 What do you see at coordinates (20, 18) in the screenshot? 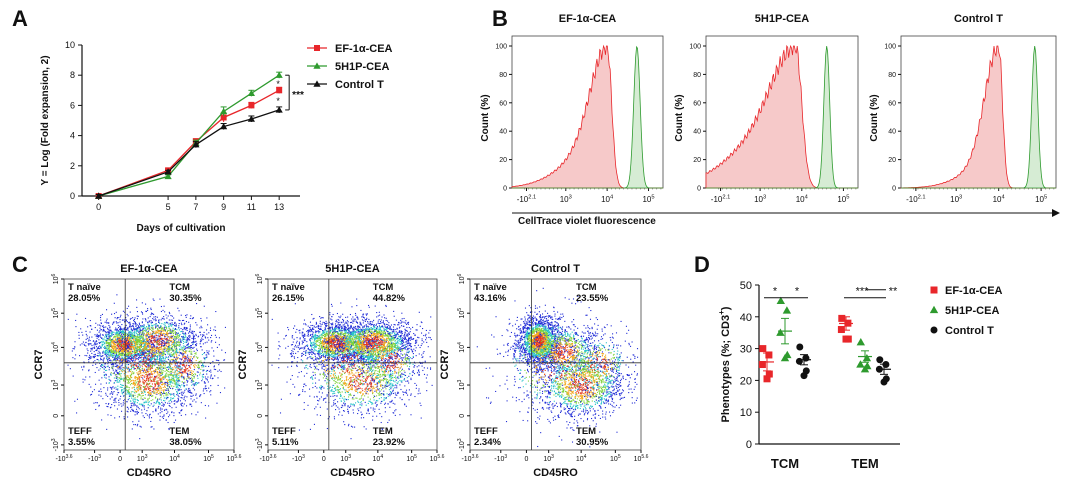
I see `panel-label-a: A` at bounding box center [20, 18].